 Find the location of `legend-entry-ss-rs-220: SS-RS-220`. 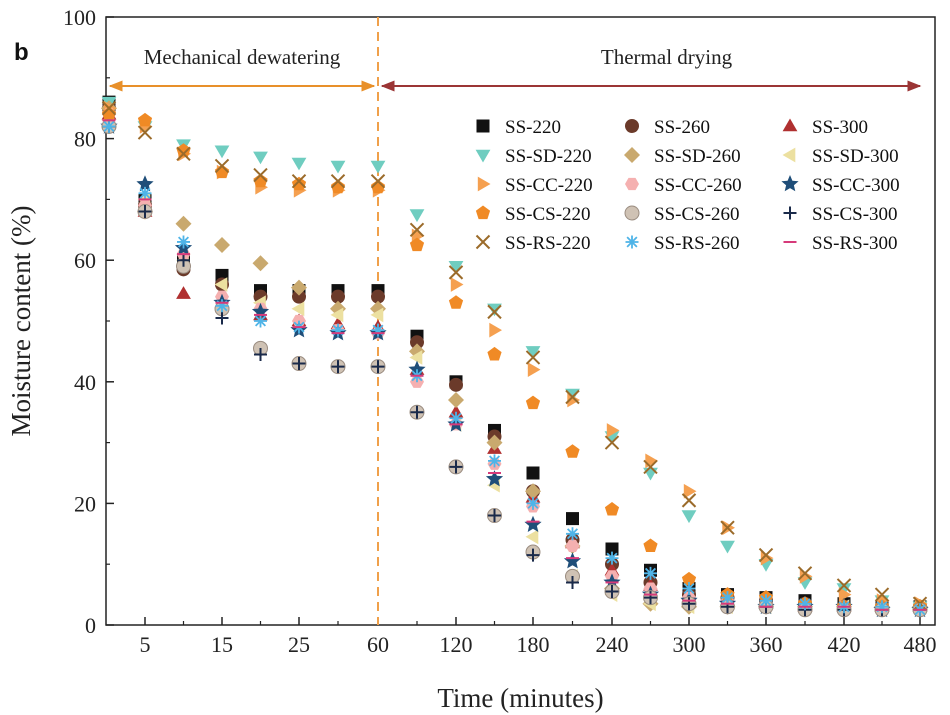

legend-entry-ss-rs-220: SS-RS-220 is located at coordinates (533, 243).